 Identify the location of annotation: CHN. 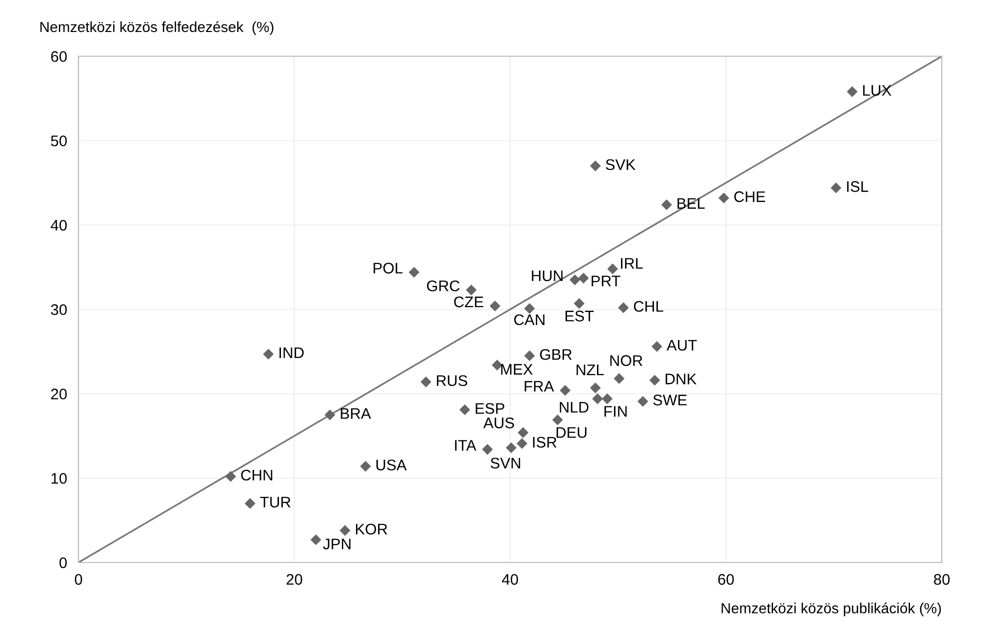
(256, 475).